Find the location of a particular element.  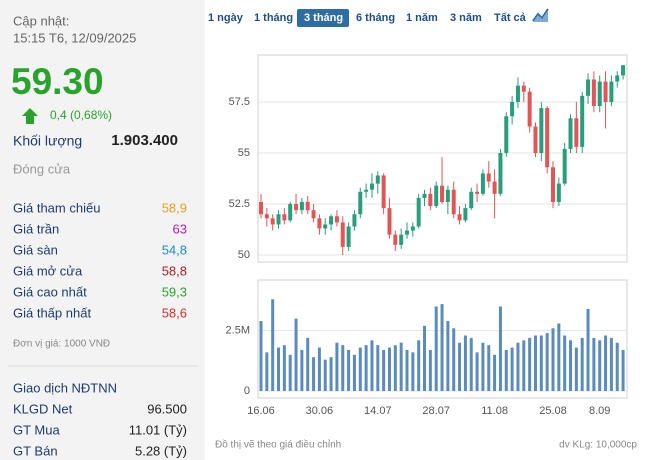

tab: 3 năm is located at coordinates (466, 18).